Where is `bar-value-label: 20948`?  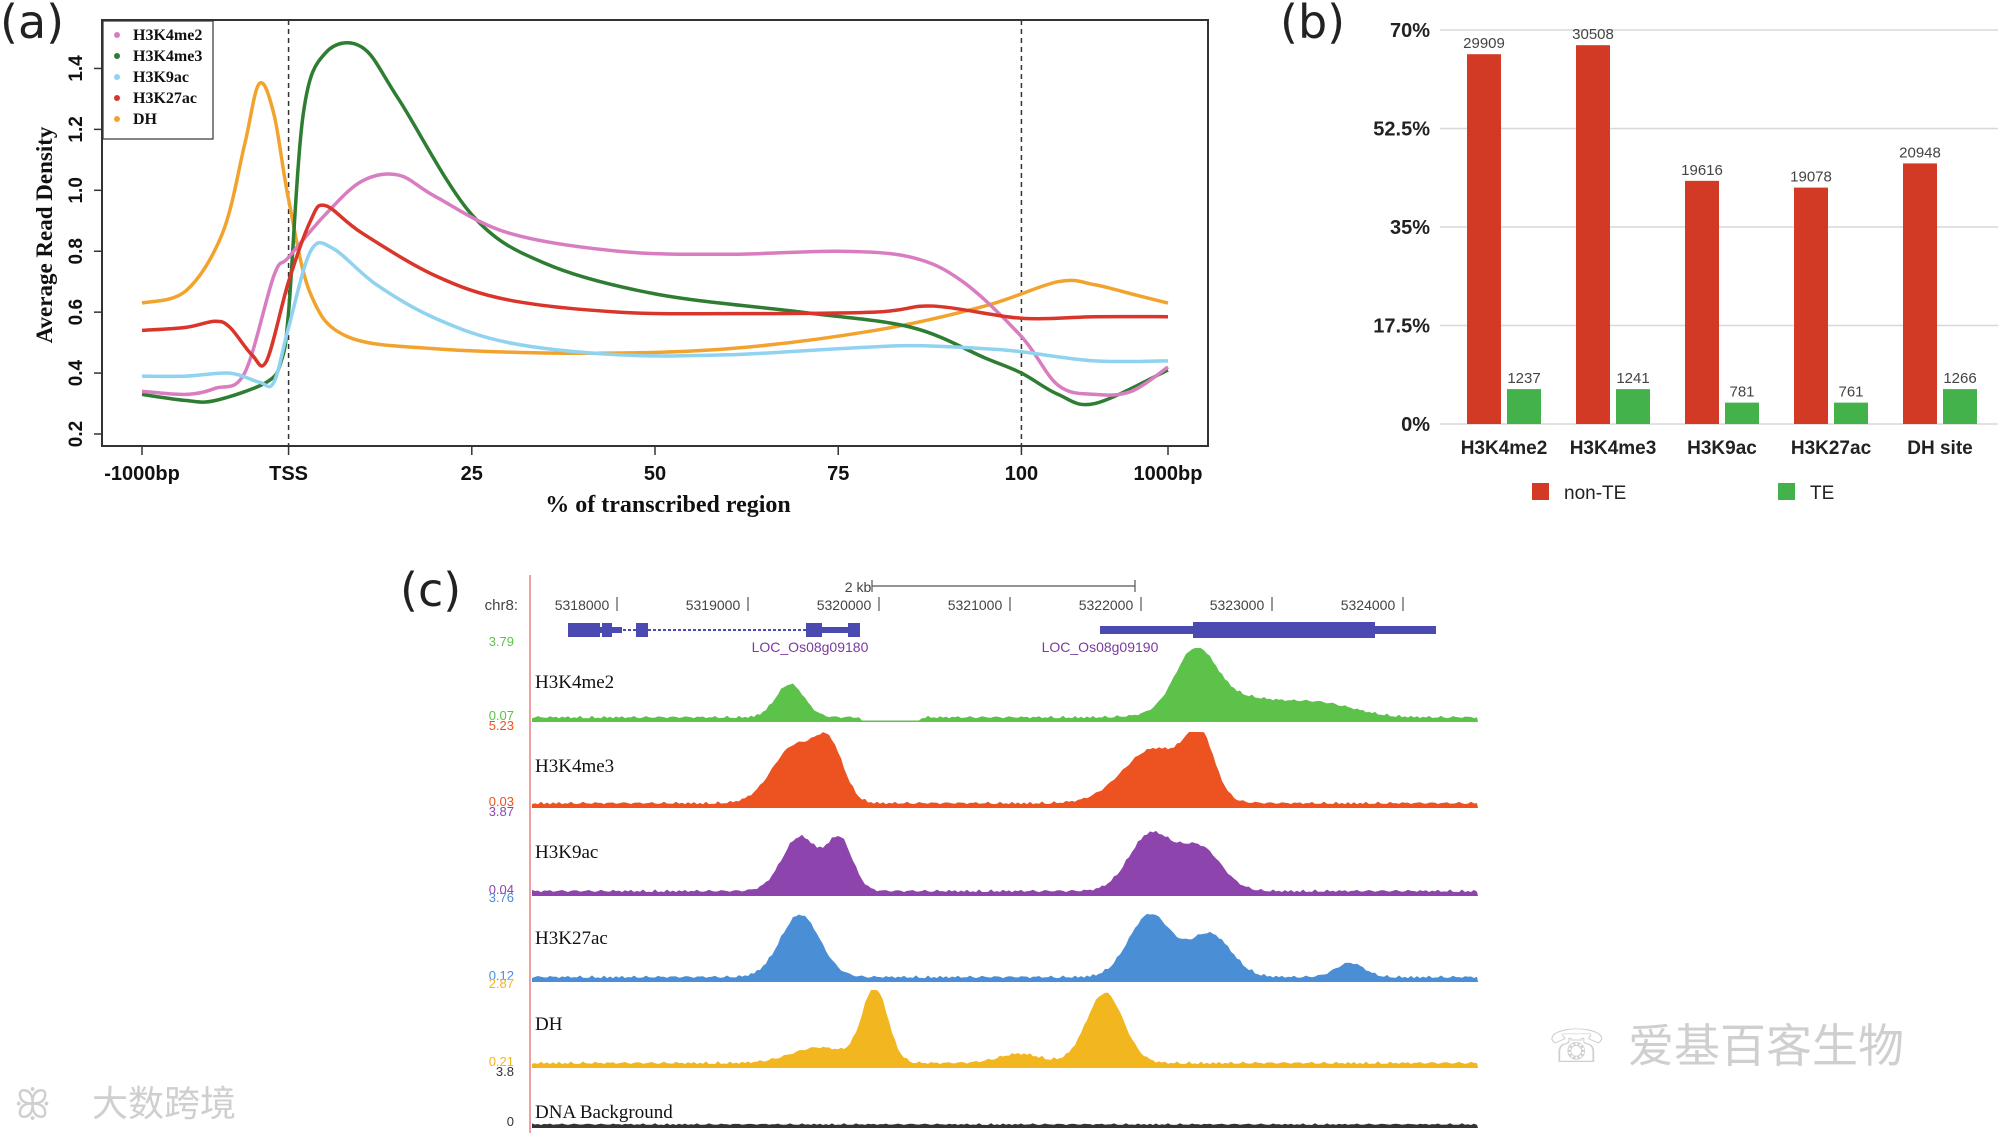
bar-value-label: 20948 is located at coordinates (1920, 152).